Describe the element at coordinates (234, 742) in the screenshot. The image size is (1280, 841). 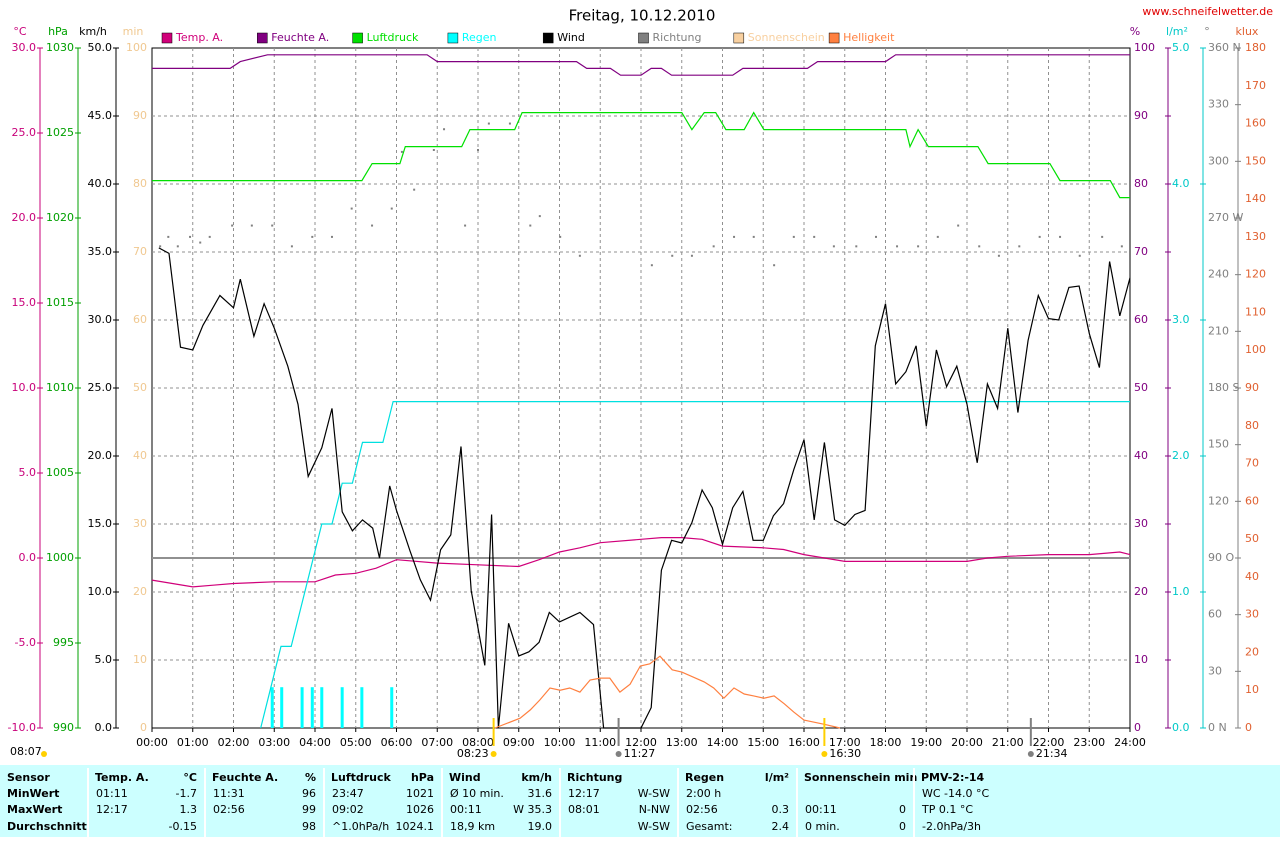
I see `x-tick-label: 02:00` at that location.